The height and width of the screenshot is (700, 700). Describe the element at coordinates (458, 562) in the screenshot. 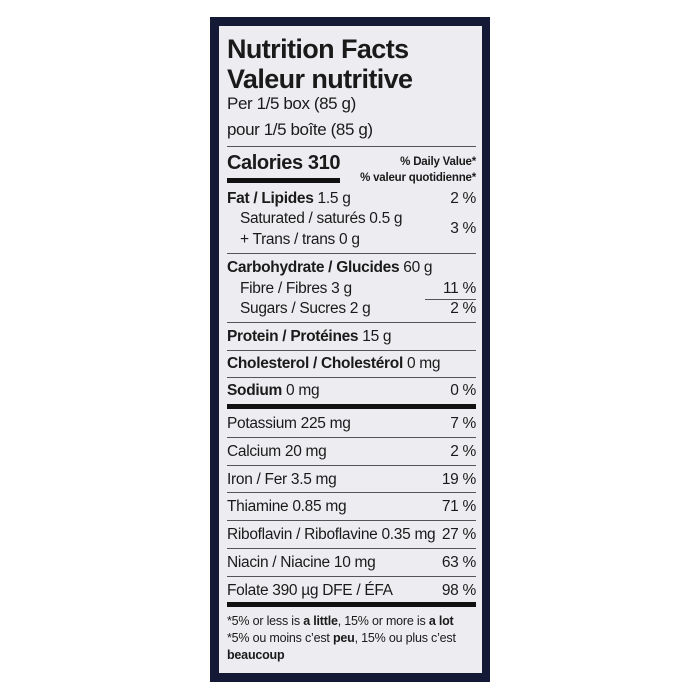

I see `micronutrient-dv: 63 %` at that location.